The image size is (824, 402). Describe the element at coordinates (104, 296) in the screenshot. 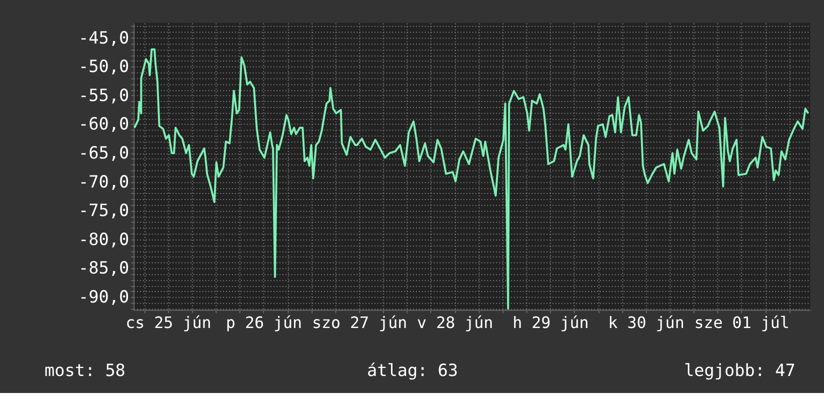

I see `y-tick-label: -90,0` at that location.